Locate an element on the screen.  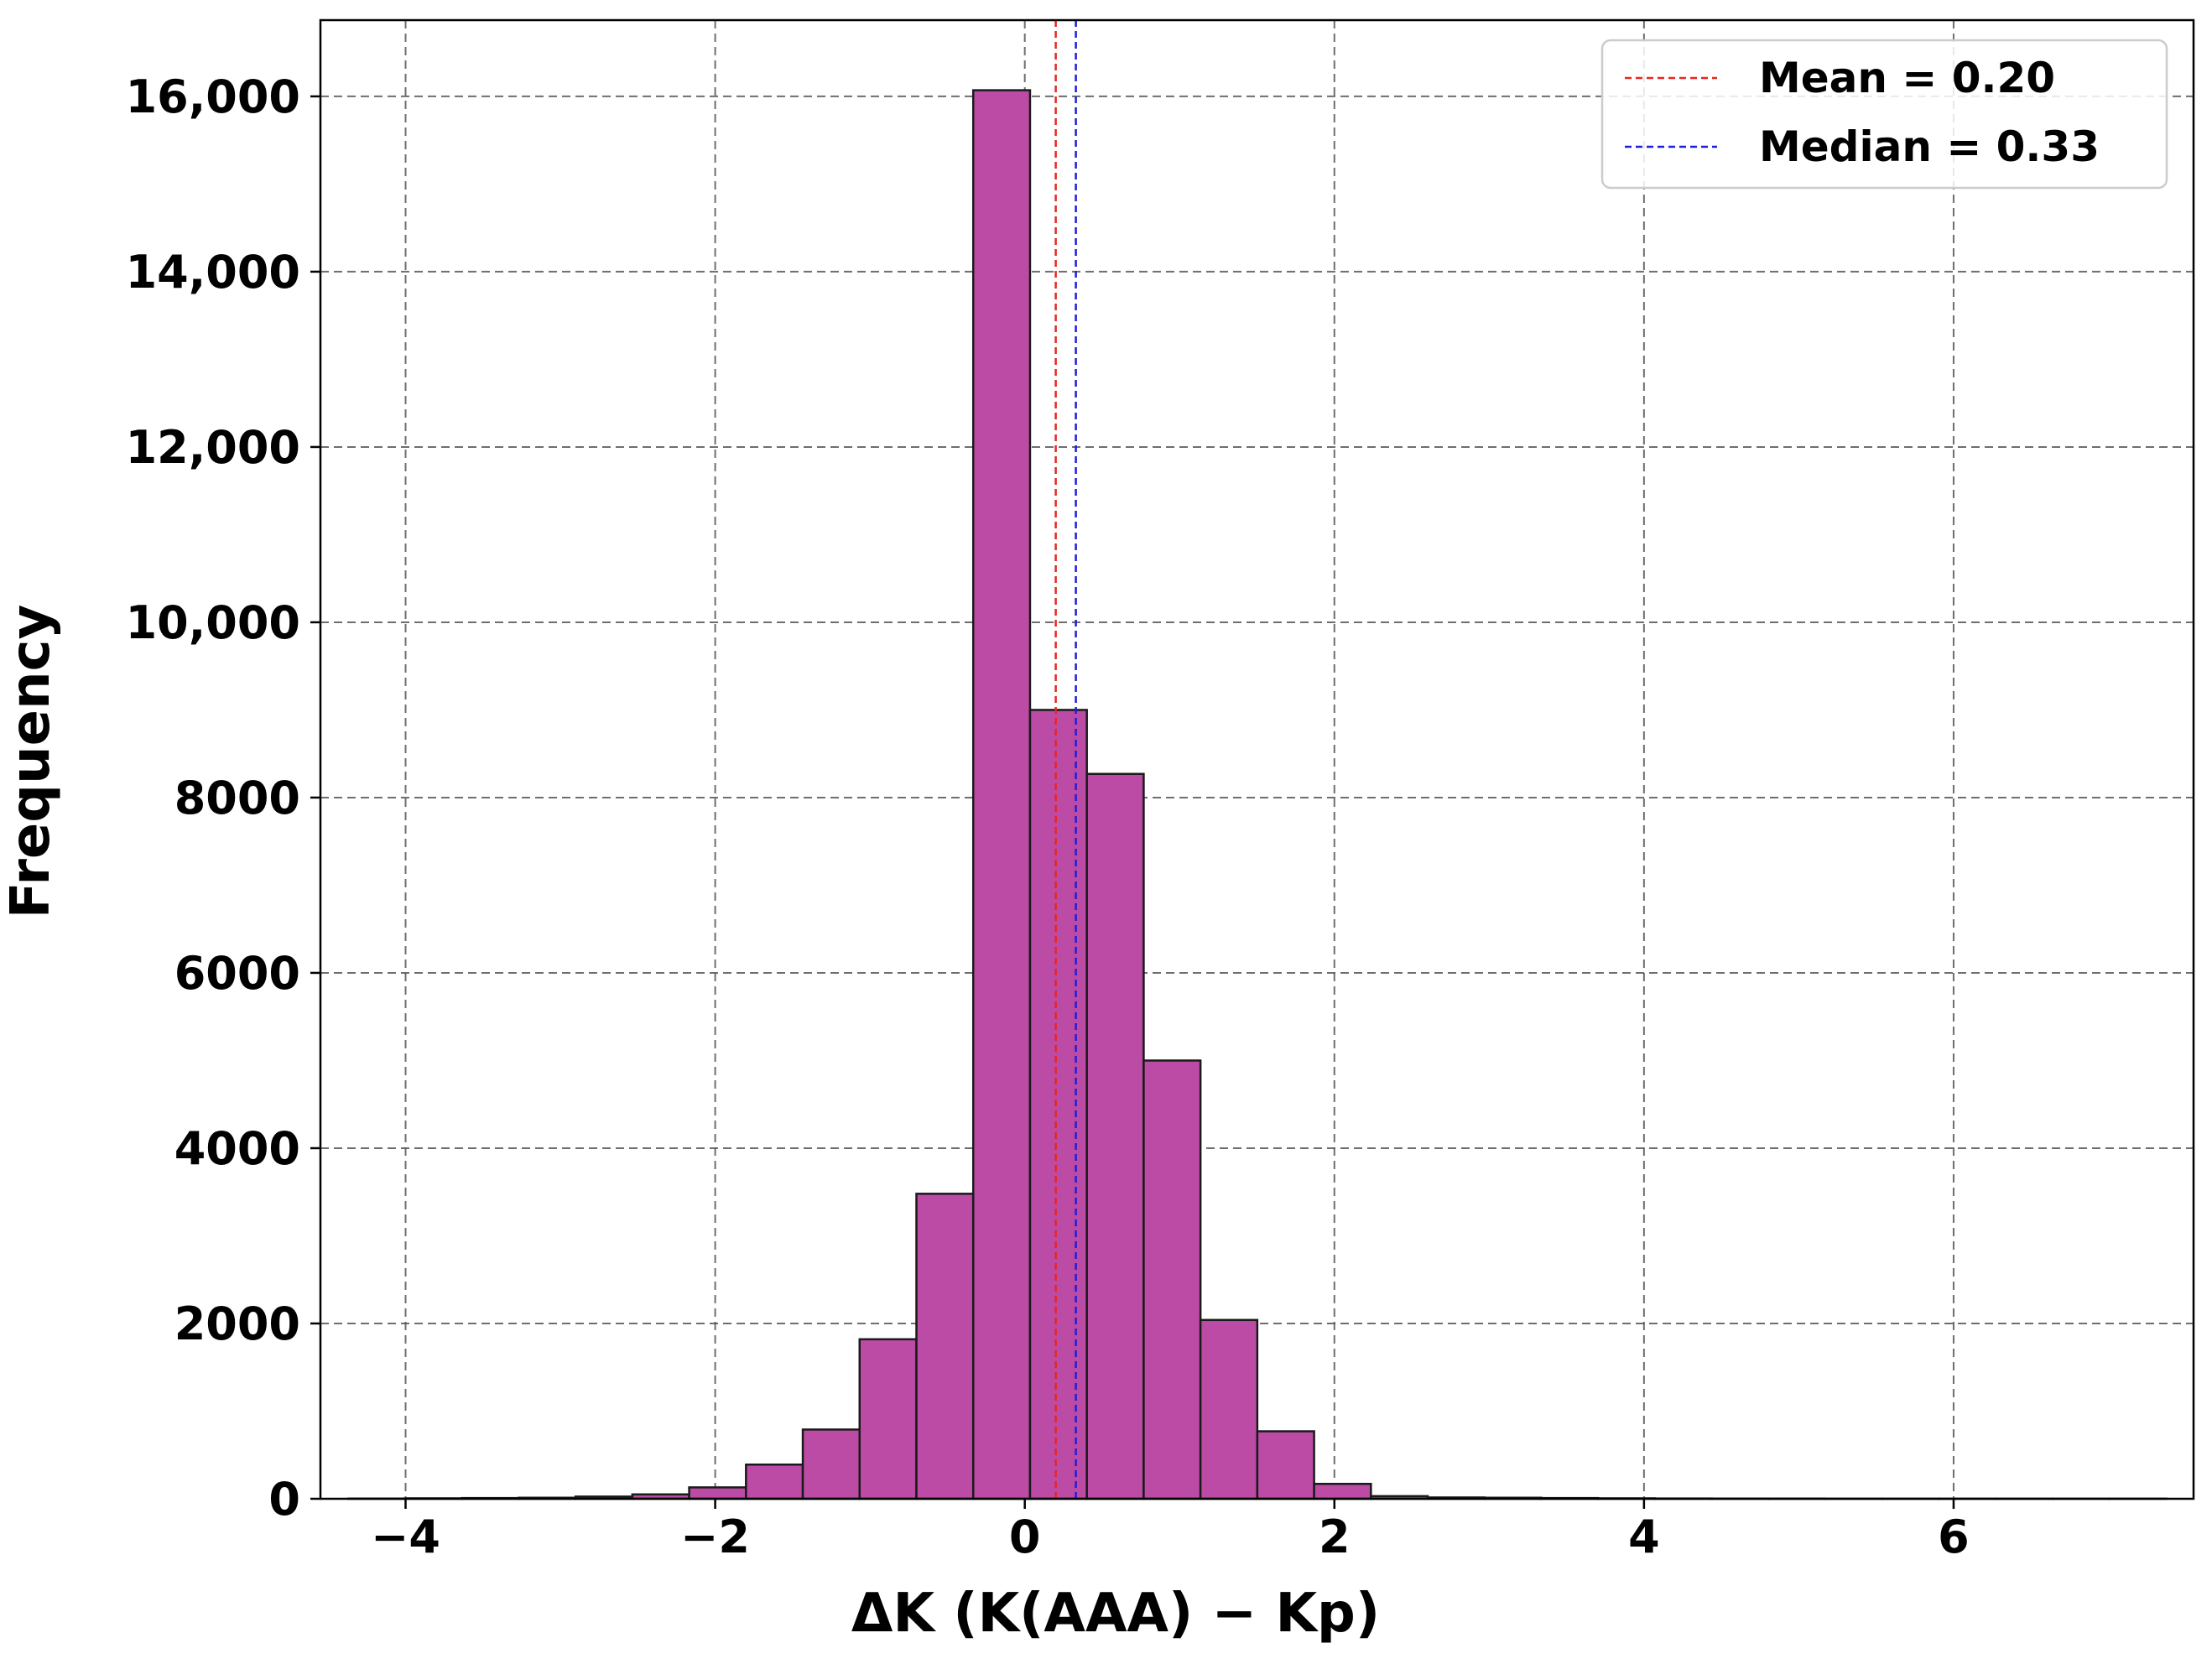
y-tick-label: 8000 is located at coordinates (237, 798).